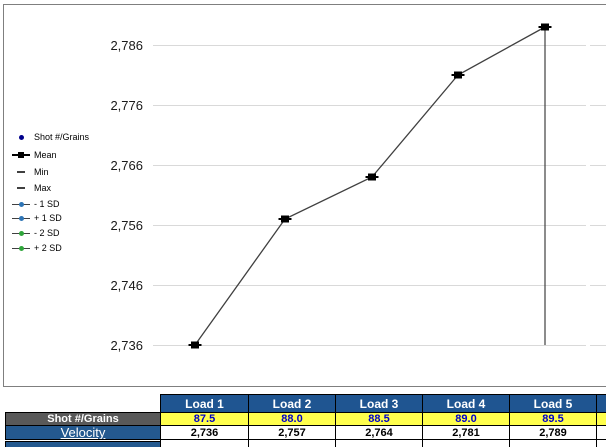 This screenshot has height=447, width=606. What do you see at coordinates (126, 345) in the screenshot?
I see `y-tick-label: 2,736` at bounding box center [126, 345].